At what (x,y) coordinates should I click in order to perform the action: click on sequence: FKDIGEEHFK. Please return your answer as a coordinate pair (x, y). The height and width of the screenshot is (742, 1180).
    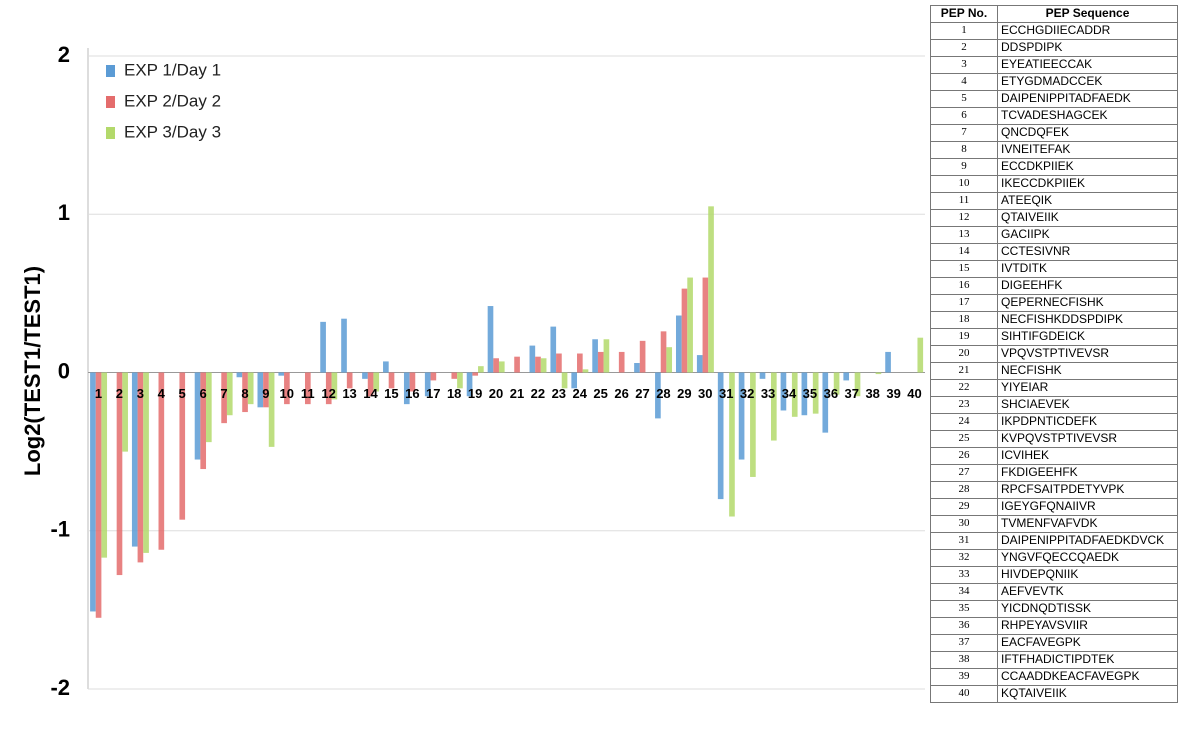
    Looking at the image, I should click on (1087, 473).